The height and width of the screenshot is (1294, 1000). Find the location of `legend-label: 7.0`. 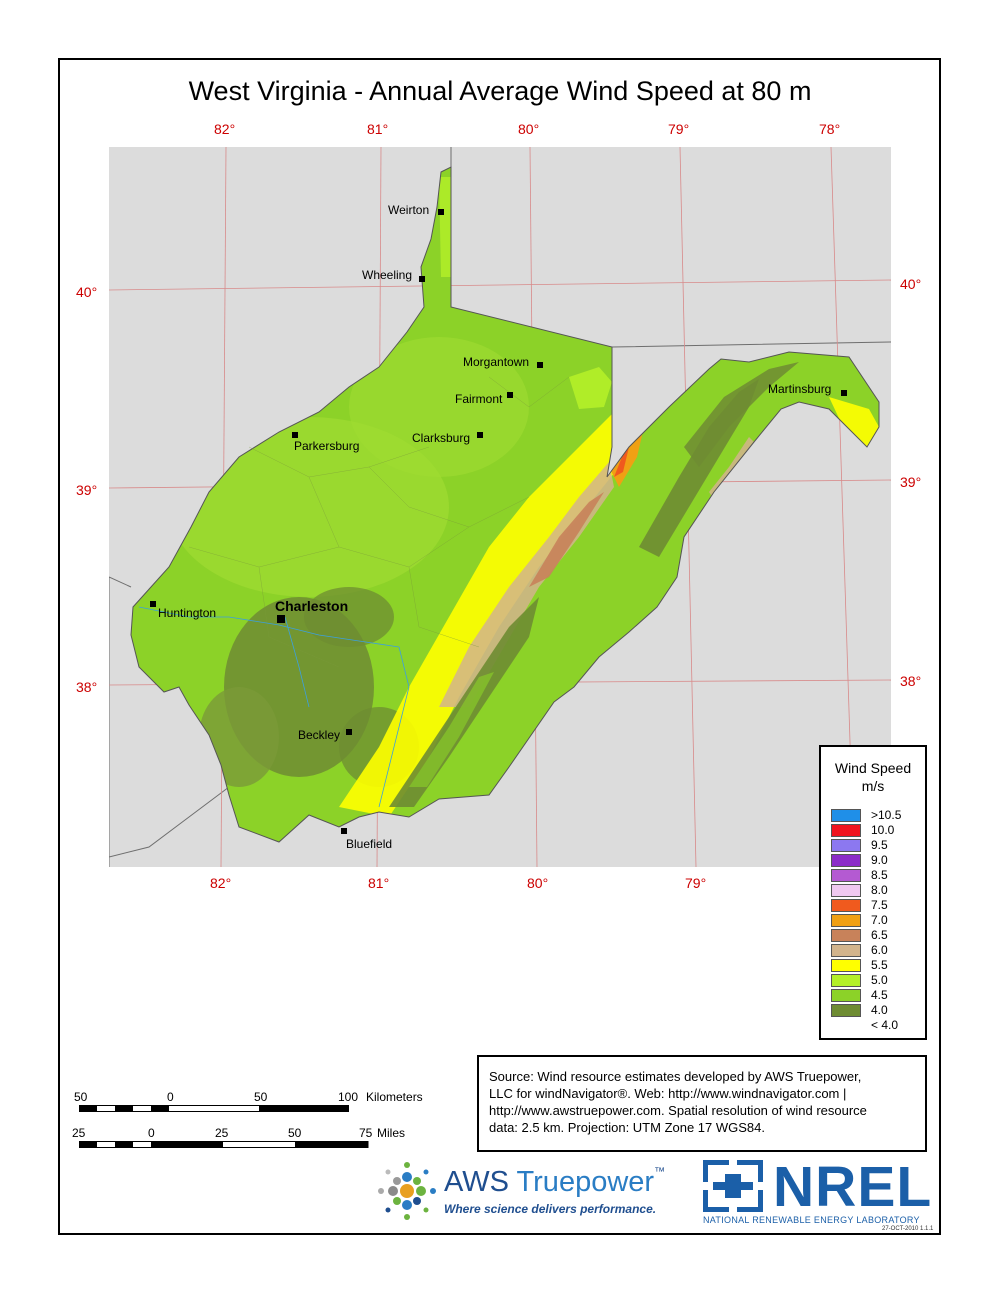

legend-label: 7.0 is located at coordinates (879, 920).